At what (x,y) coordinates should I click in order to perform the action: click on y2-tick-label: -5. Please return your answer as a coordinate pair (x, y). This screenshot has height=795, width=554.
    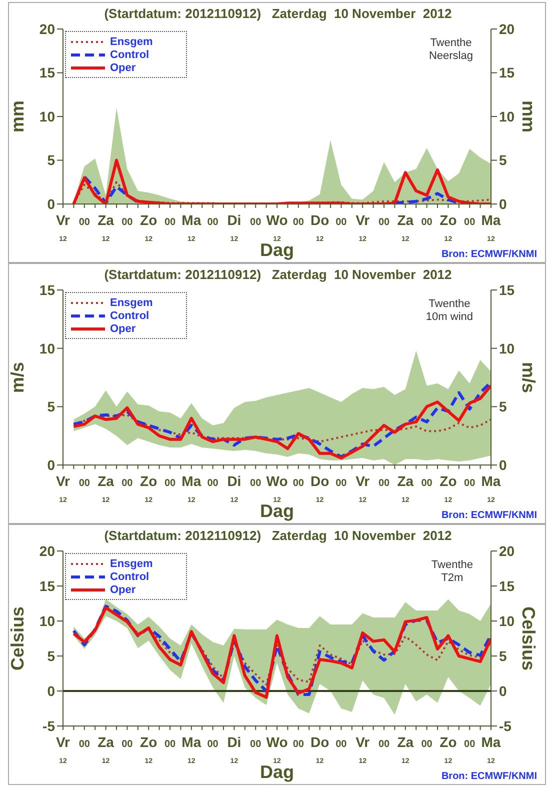
    Looking at the image, I should click on (505, 726).